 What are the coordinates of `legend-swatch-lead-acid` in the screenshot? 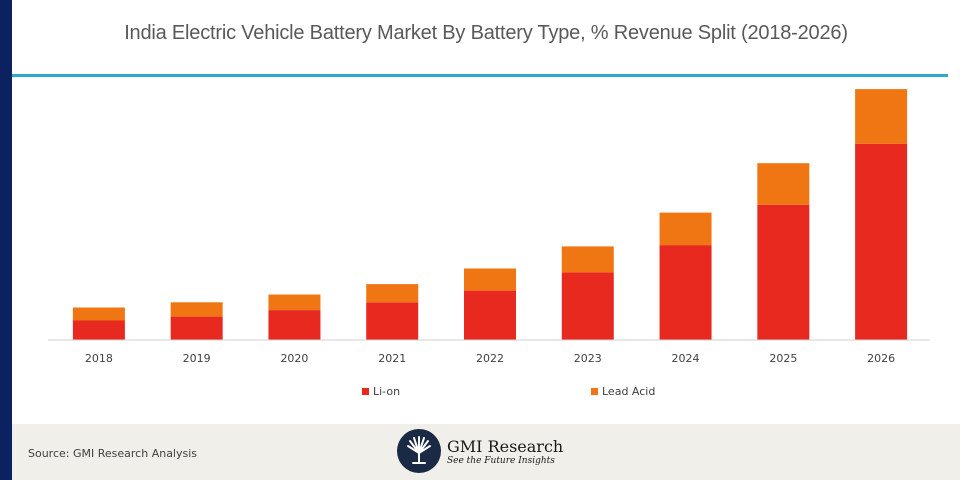 It's located at (594, 391).